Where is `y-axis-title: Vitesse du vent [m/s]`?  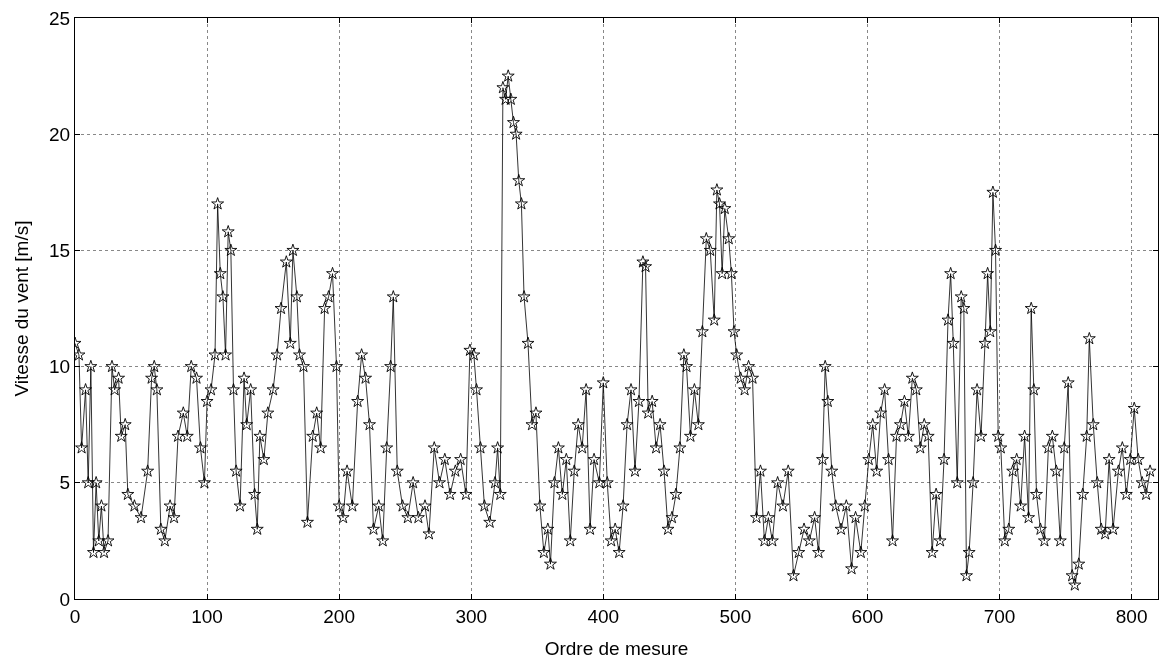
y-axis-title: Vitesse du vent [m/s] is located at coordinates (21, 308).